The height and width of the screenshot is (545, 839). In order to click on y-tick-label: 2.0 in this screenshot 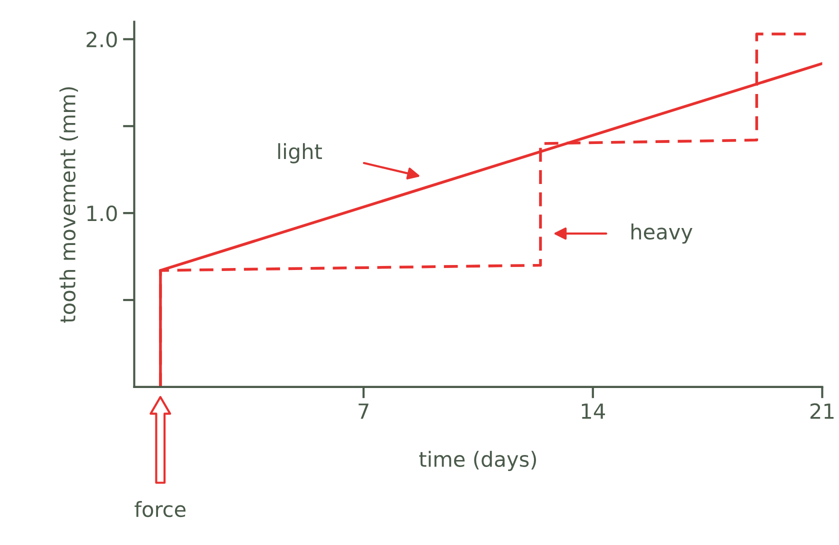, I will do `click(101, 40)`.